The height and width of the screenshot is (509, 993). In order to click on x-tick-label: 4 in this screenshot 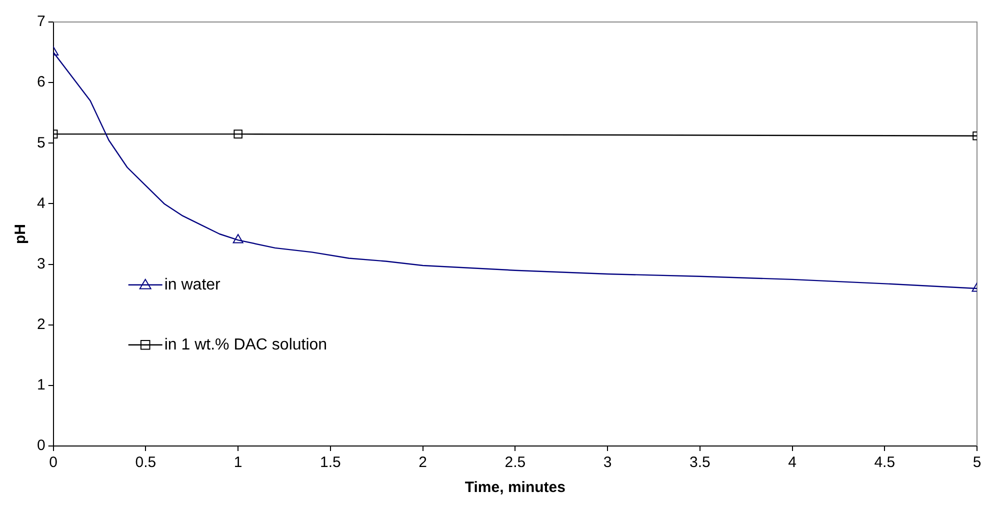, I will do `click(792, 463)`.